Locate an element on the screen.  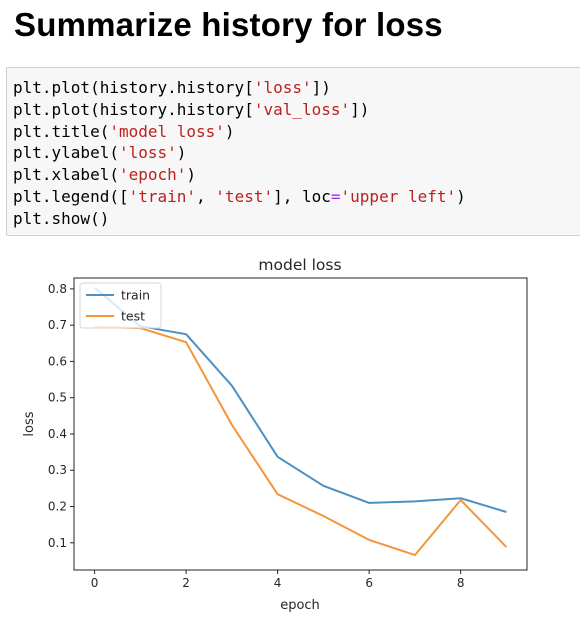
code-token: plt.legend([ is located at coordinates (71, 196).